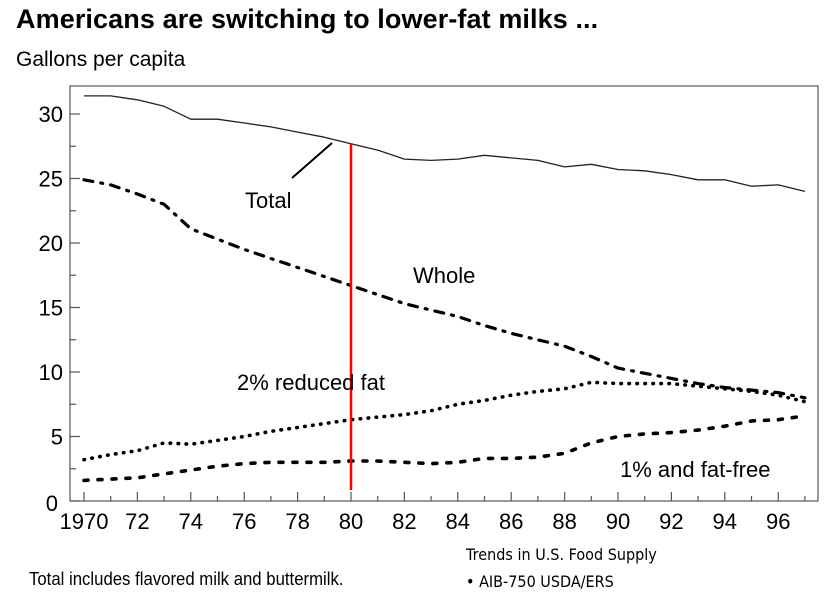 The image size is (830, 599). I want to click on source-reference: • AIB-750 USDA/ERS, so click(540, 581).